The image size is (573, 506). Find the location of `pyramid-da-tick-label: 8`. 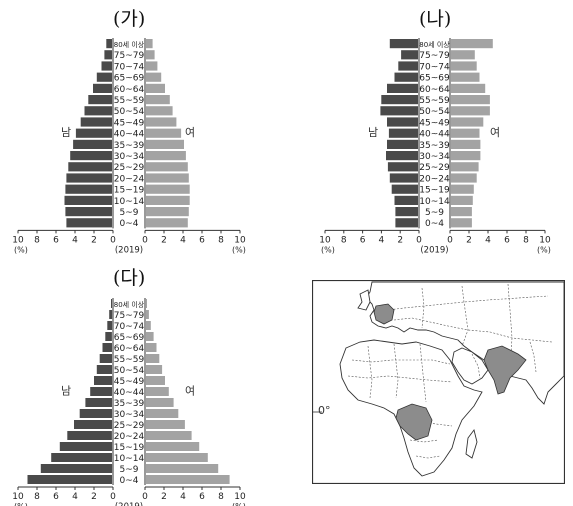

pyramid-da-tick-label: 8 is located at coordinates (37, 497).